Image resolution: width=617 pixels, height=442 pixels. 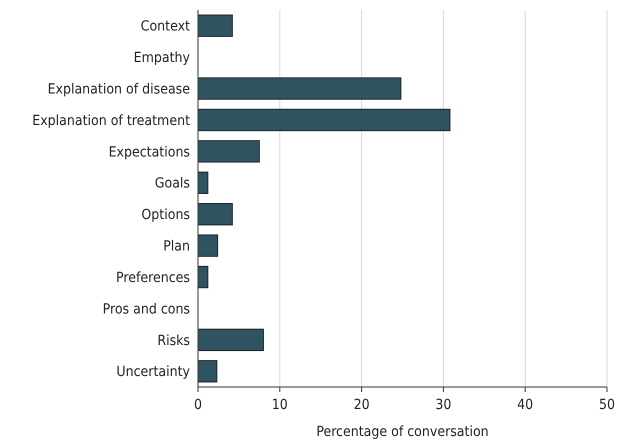 I want to click on x-tick-label: 40, so click(x=525, y=405).